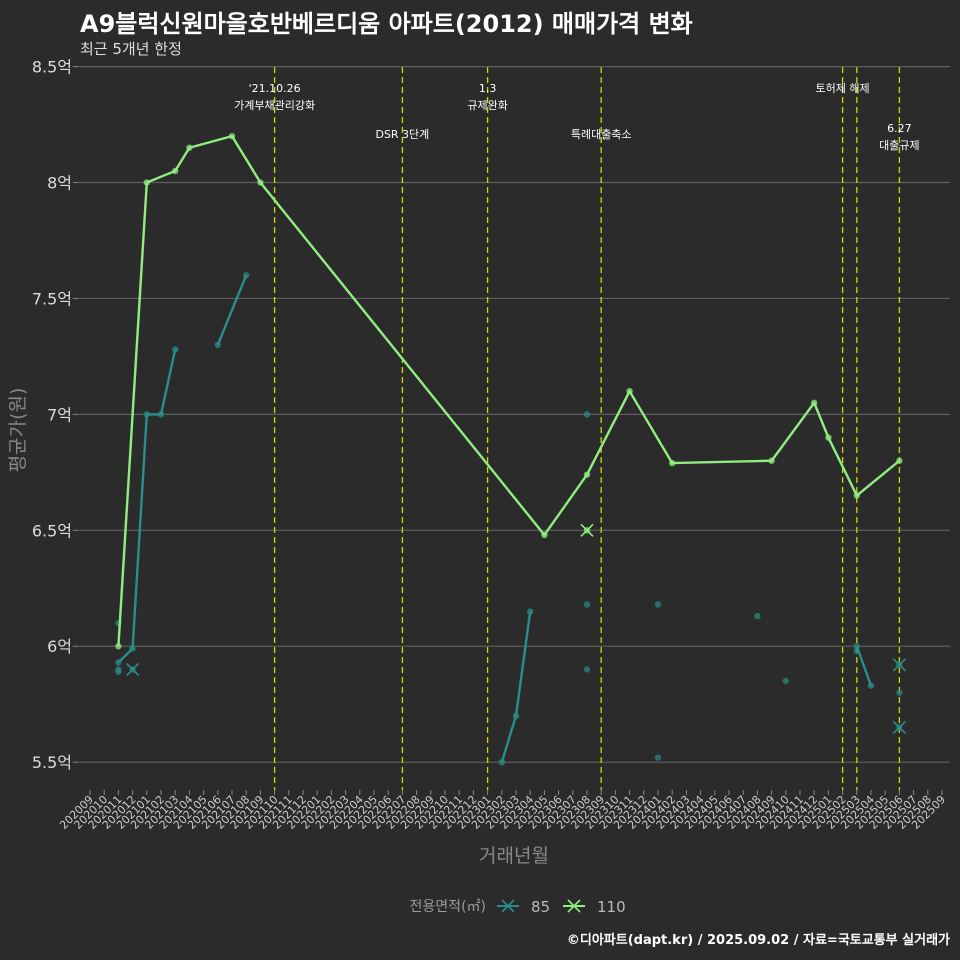 The height and width of the screenshot is (960, 960). Describe the element at coordinates (540, 907) in the screenshot. I see `legend-label: 85` at that location.